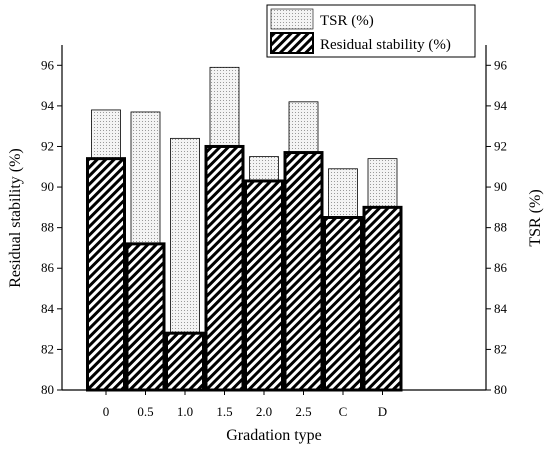 Image resolution: width=550 pixels, height=450 pixels. I want to click on left-y-axis-title: Residual stability (%), so click(15, 218).